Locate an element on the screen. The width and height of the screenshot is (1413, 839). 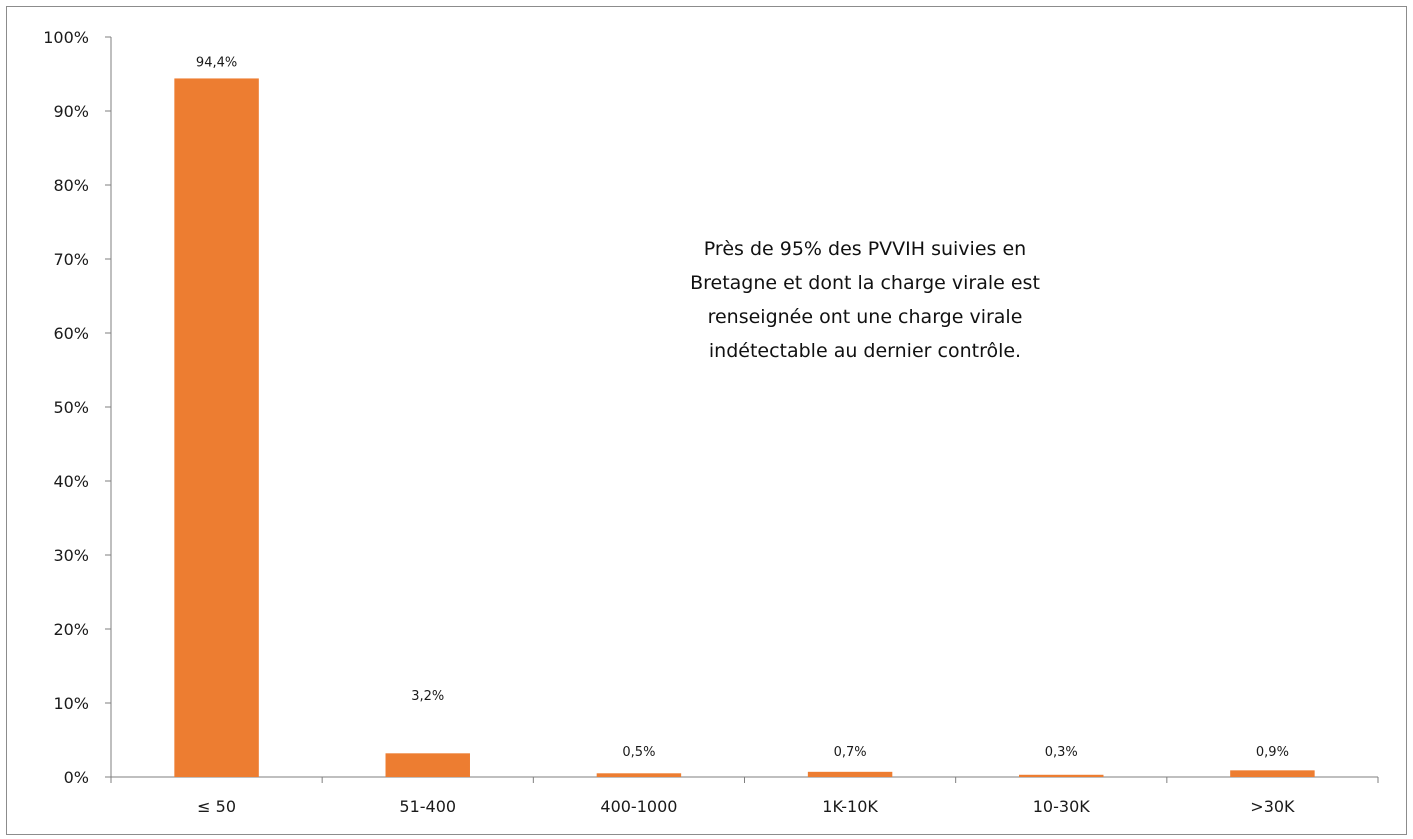
data-label: 0,9% is located at coordinates (1272, 752).